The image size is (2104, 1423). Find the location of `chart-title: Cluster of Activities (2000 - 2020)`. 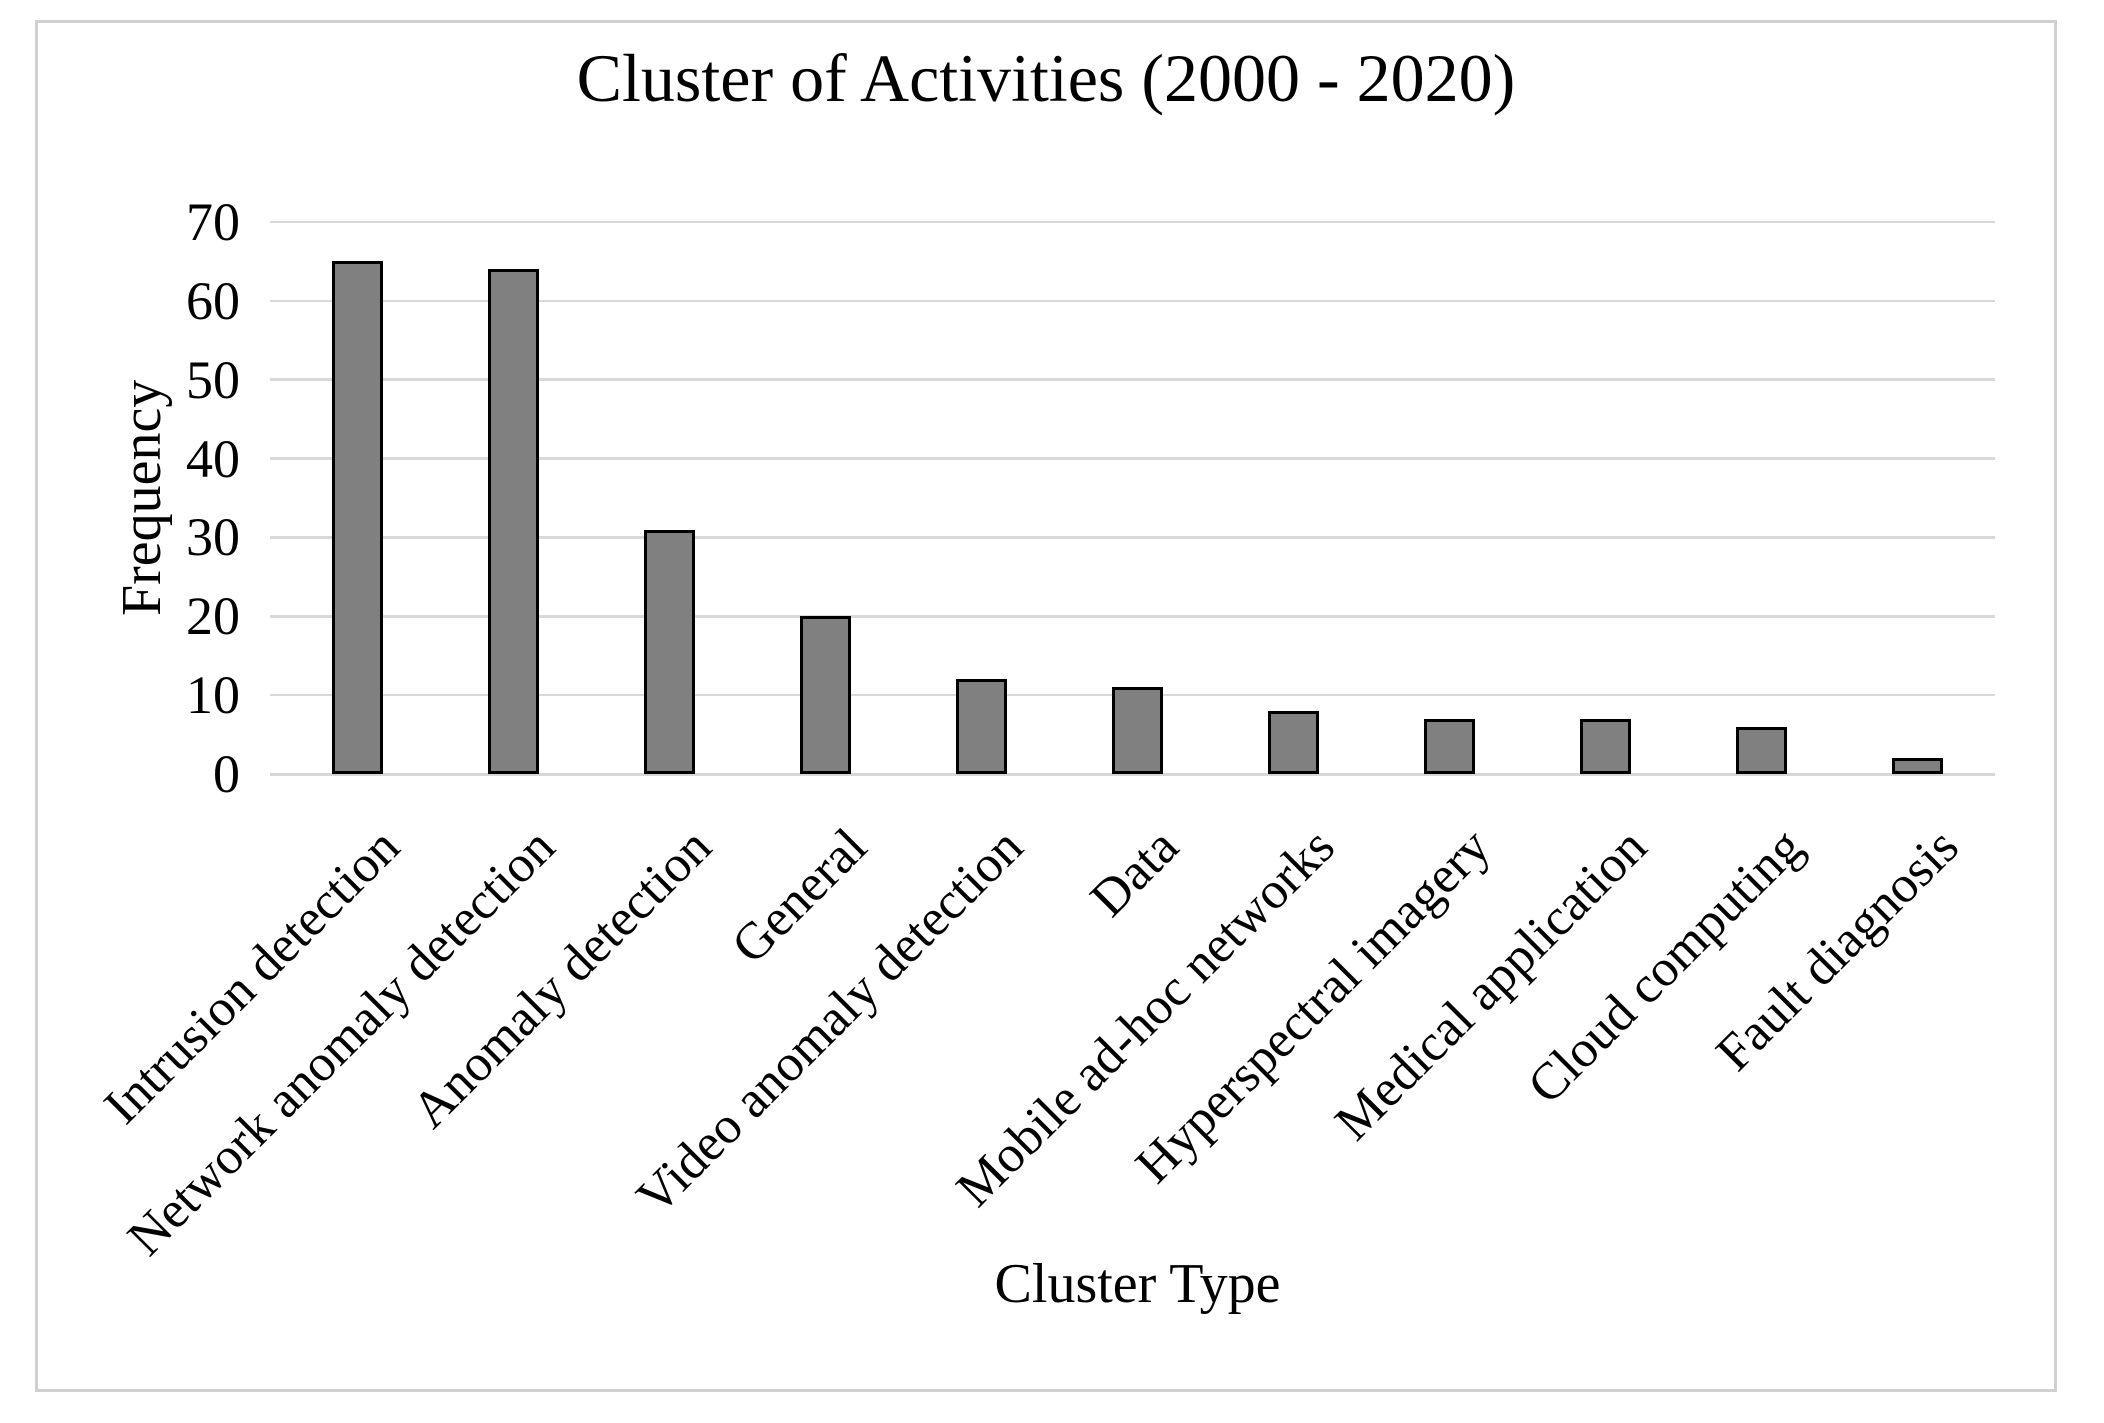

chart-title: Cluster of Activities (2000 - 2020) is located at coordinates (1046, 78).